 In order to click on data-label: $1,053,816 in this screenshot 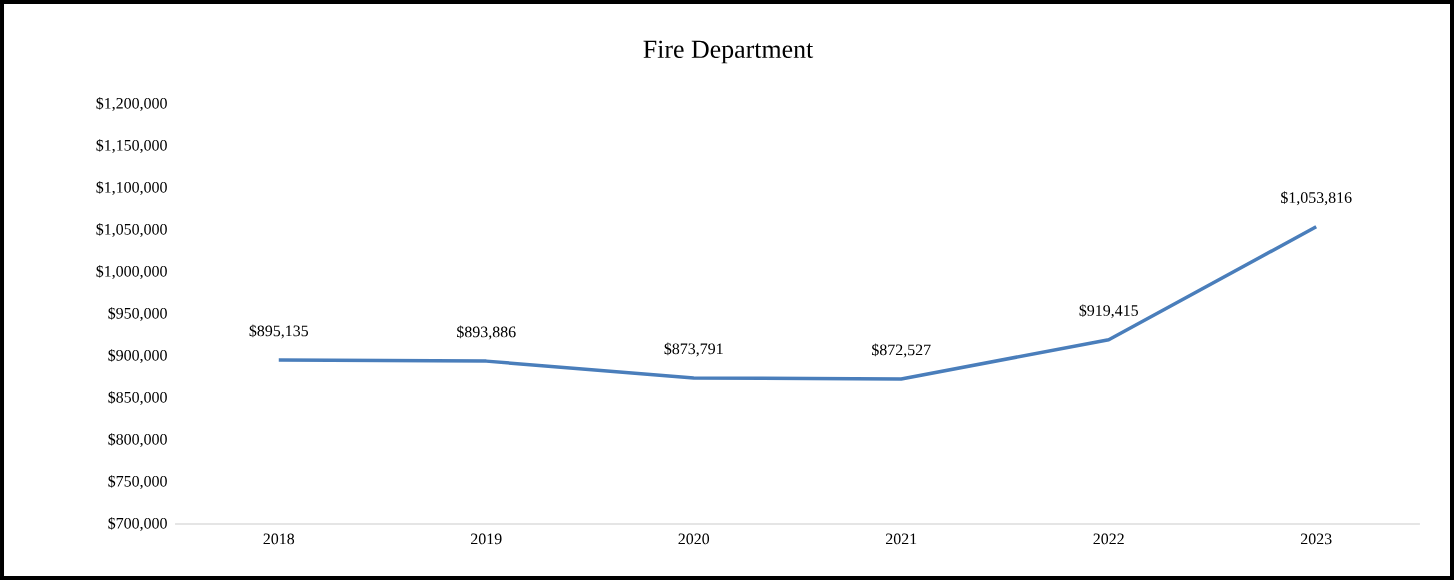, I will do `click(1316, 198)`.